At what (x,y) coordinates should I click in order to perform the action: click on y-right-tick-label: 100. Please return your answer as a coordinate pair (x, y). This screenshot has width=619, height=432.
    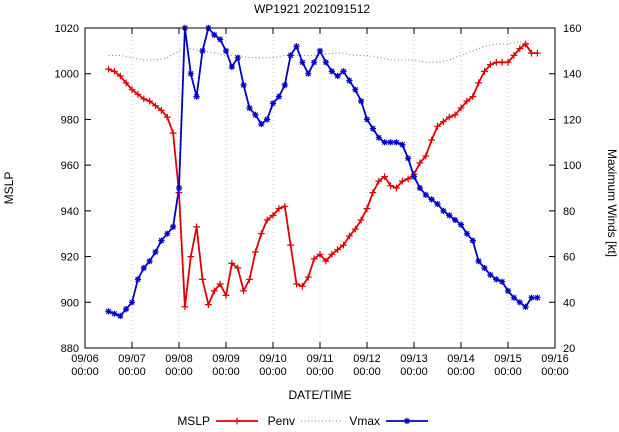
    Looking at the image, I should click on (572, 166).